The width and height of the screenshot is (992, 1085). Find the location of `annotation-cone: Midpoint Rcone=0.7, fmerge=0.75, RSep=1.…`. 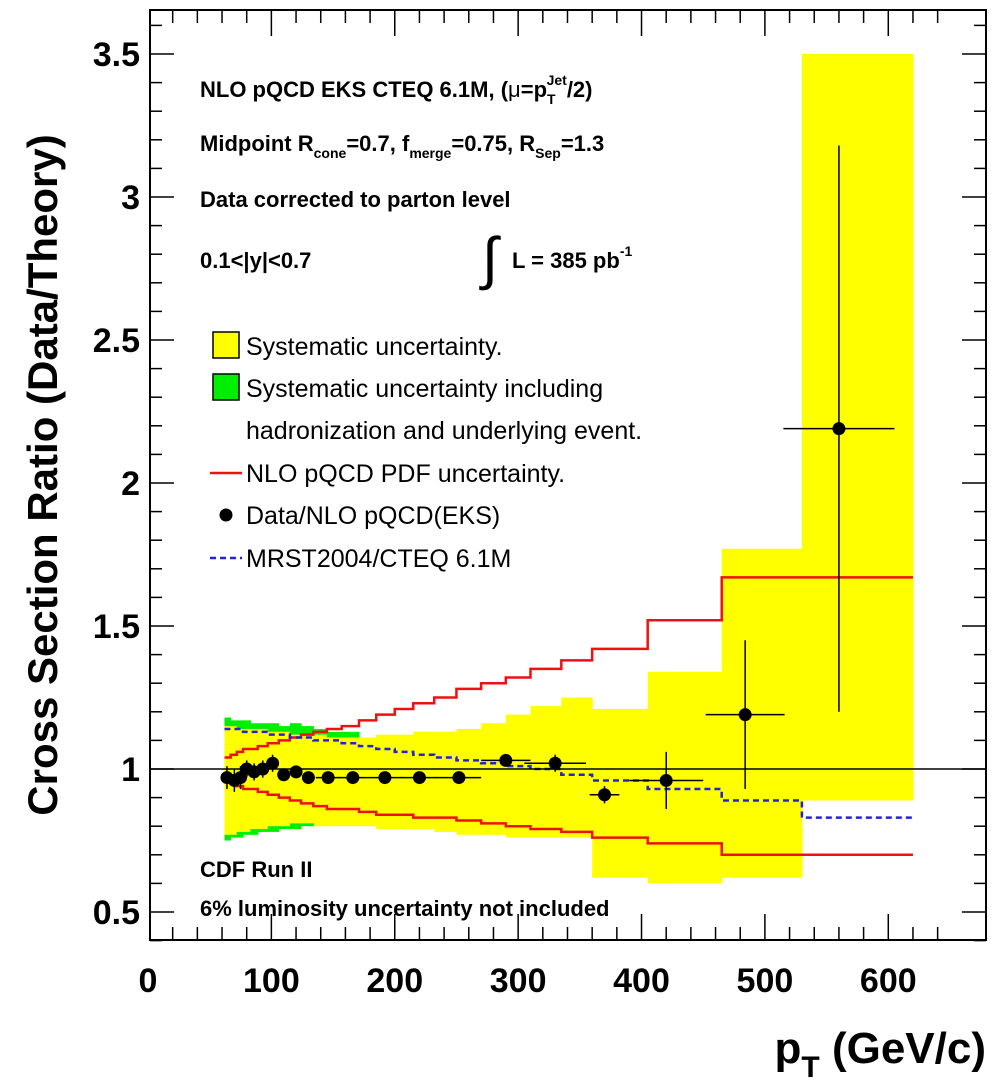

annotation-cone: Midpoint Rcone=0.7, fmerge=0.75, RSep=1.… is located at coordinates (402, 146).